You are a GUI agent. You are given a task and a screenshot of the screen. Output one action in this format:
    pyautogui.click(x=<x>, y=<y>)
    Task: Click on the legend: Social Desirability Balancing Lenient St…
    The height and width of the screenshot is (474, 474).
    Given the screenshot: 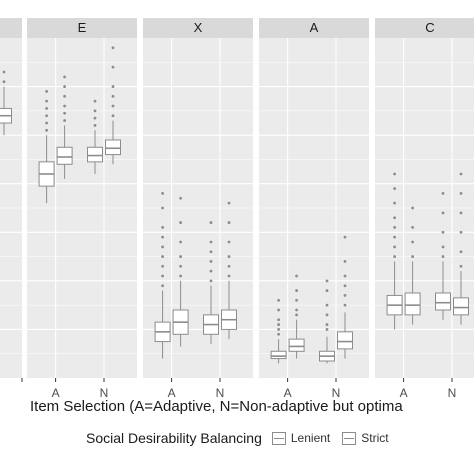 What is the action you would take?
    pyautogui.click(x=243, y=438)
    